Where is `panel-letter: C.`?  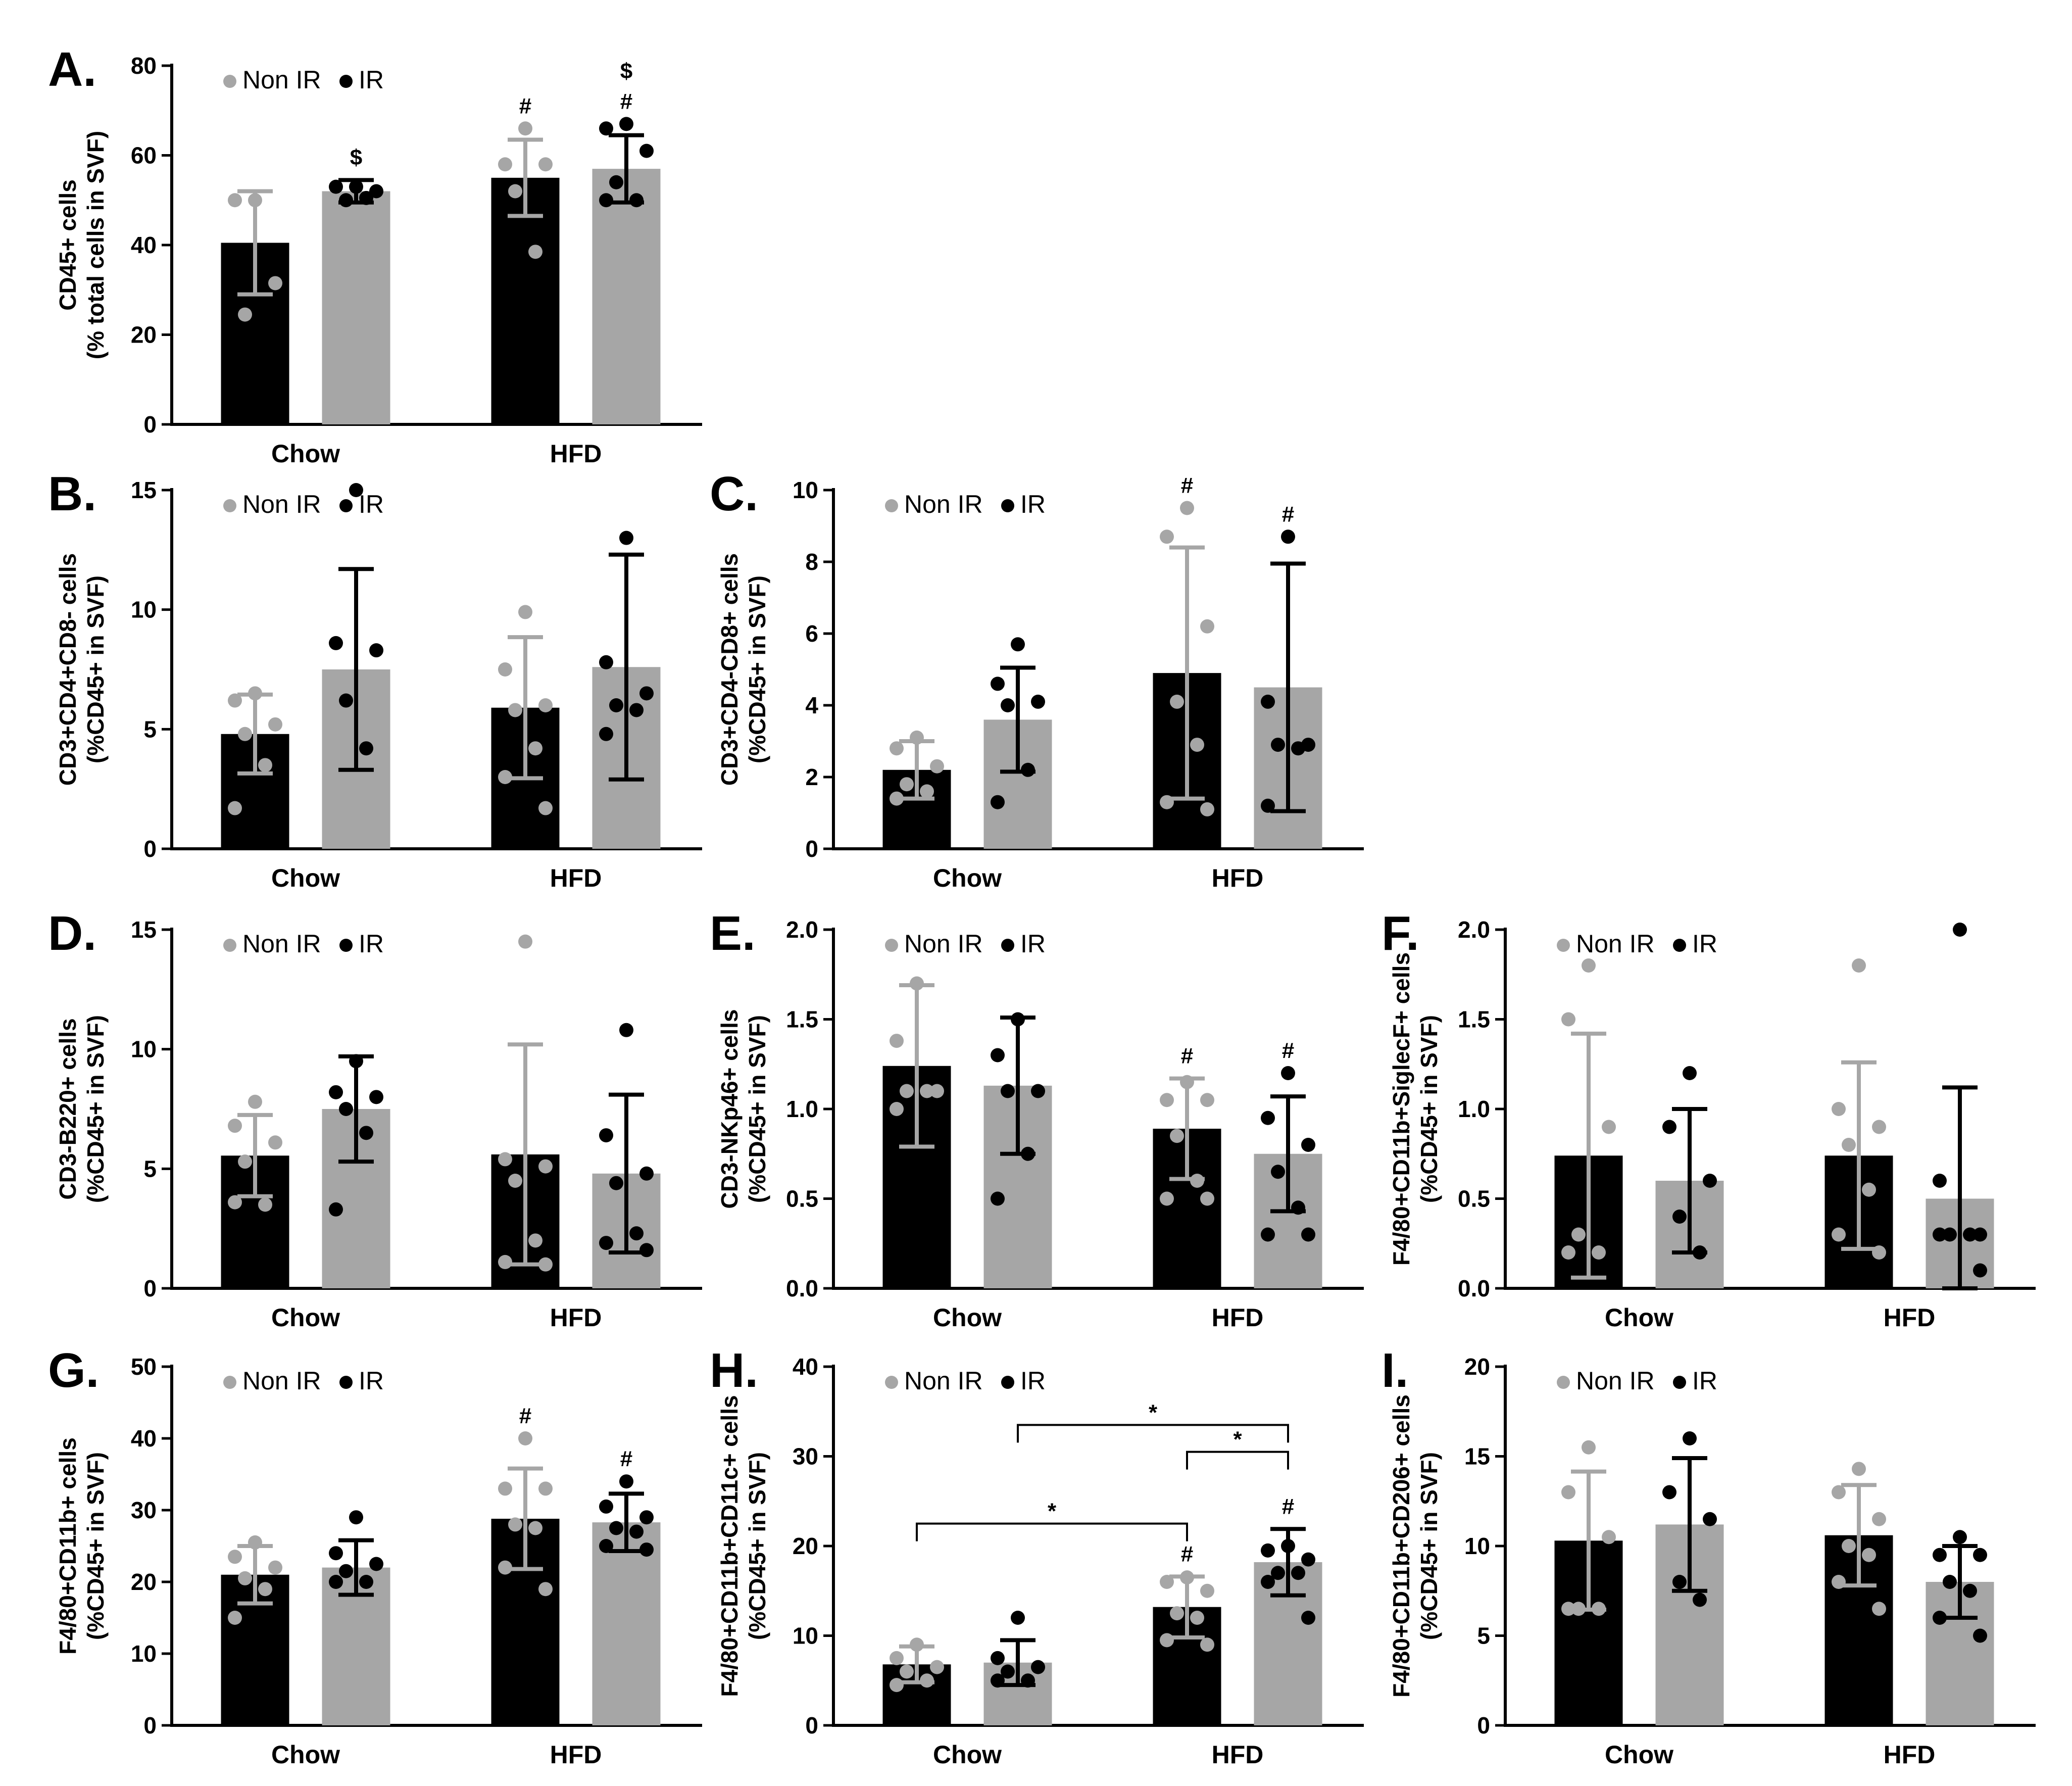
panel-letter: C. is located at coordinates (734, 494).